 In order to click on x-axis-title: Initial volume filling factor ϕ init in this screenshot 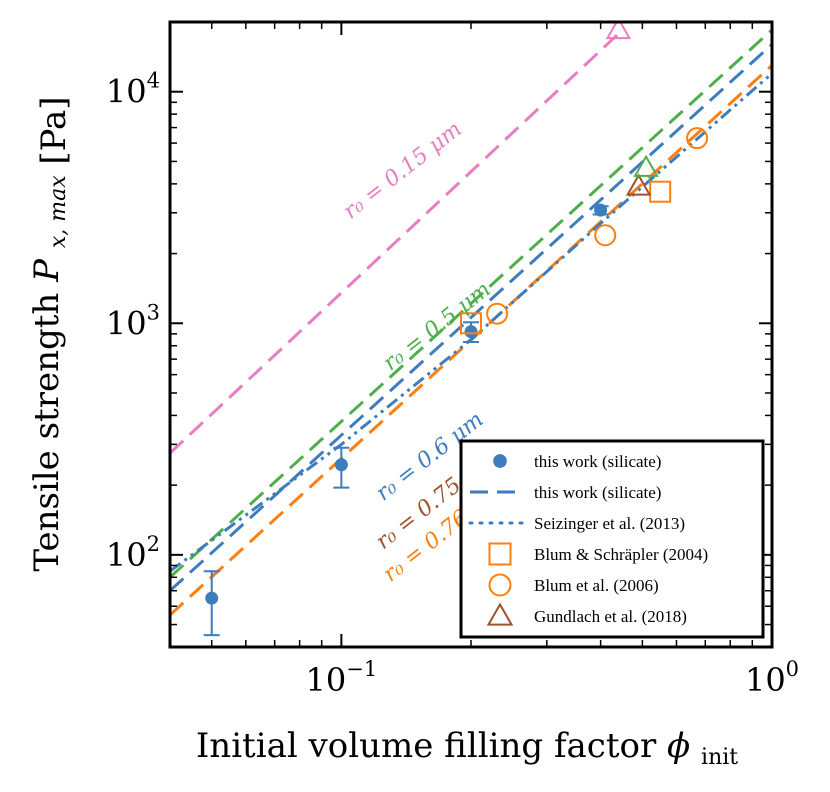, I will do `click(467, 748)`.